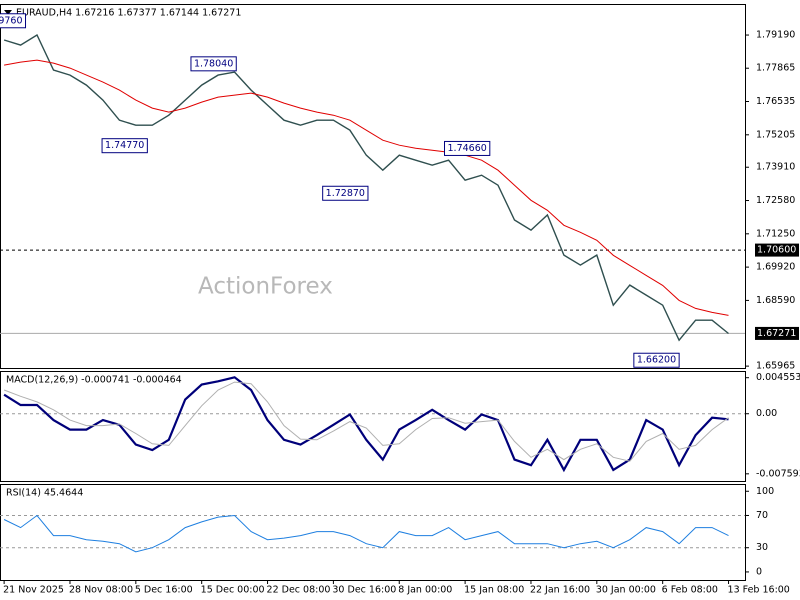 Image resolution: width=800 pixels, height=600 pixels. I want to click on annotation-label: 1.74660, so click(467, 148).